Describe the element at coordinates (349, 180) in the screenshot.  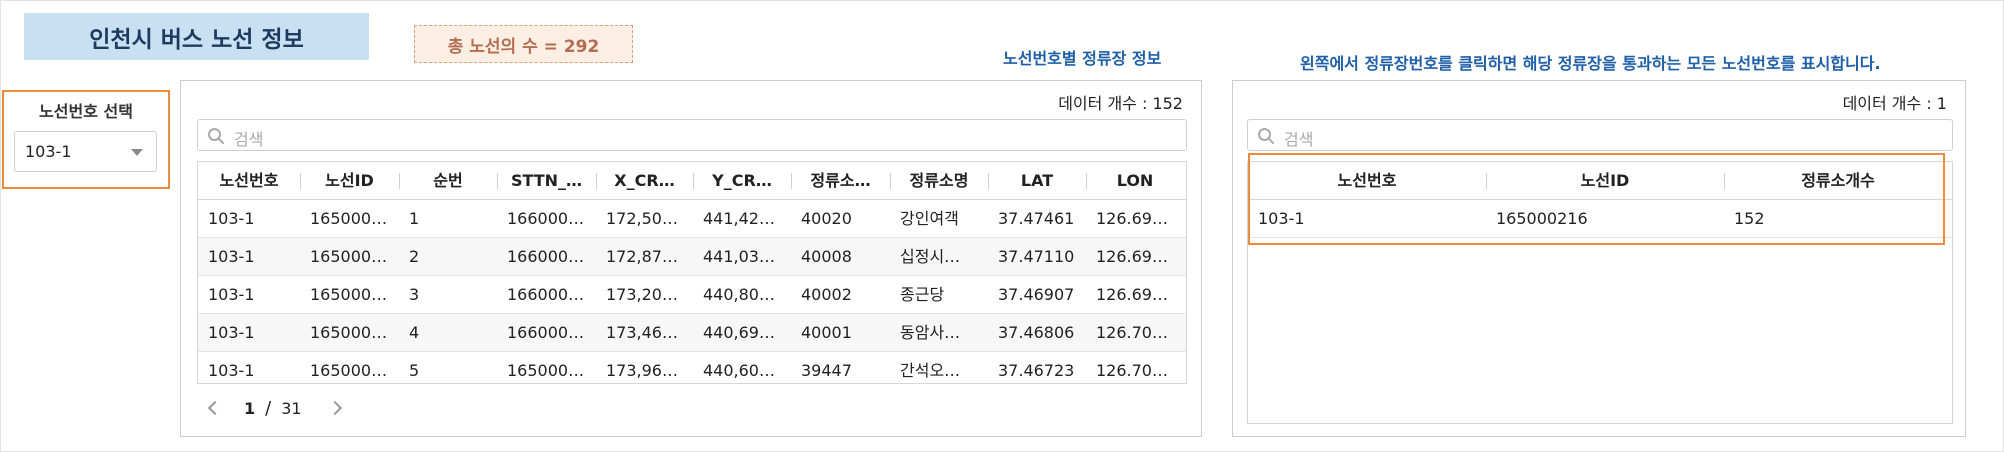
I see `stops-column-header: 노선ID` at that location.